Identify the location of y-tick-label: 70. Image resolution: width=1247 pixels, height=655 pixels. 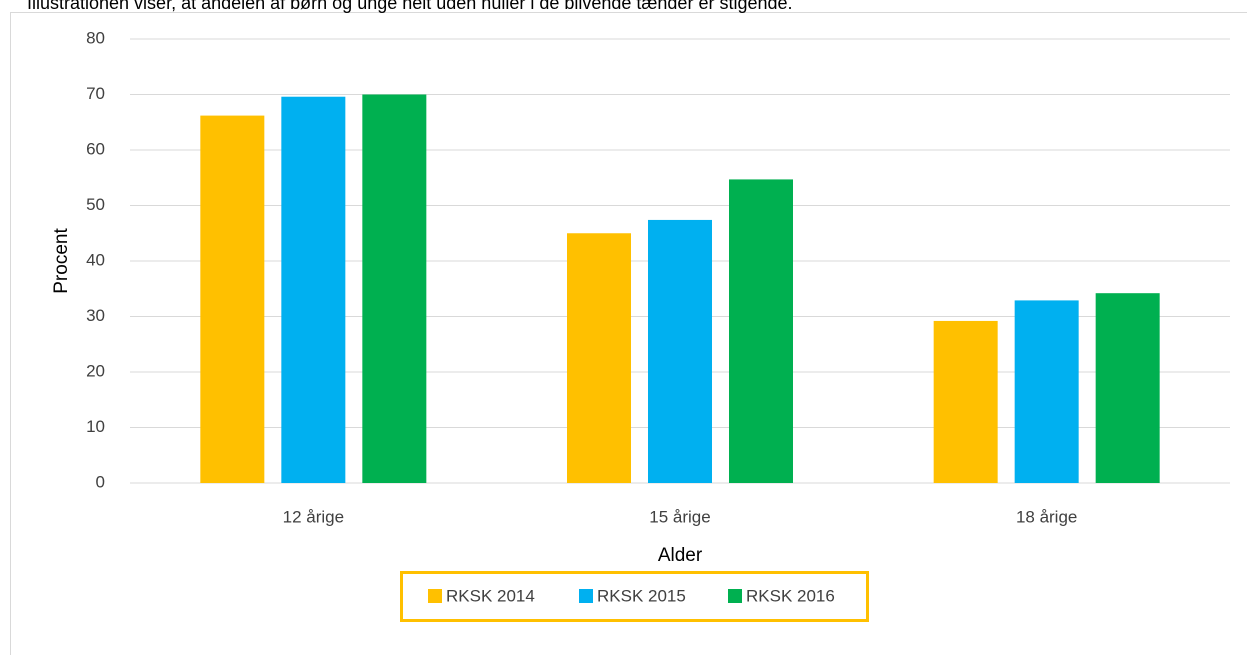
(95, 93).